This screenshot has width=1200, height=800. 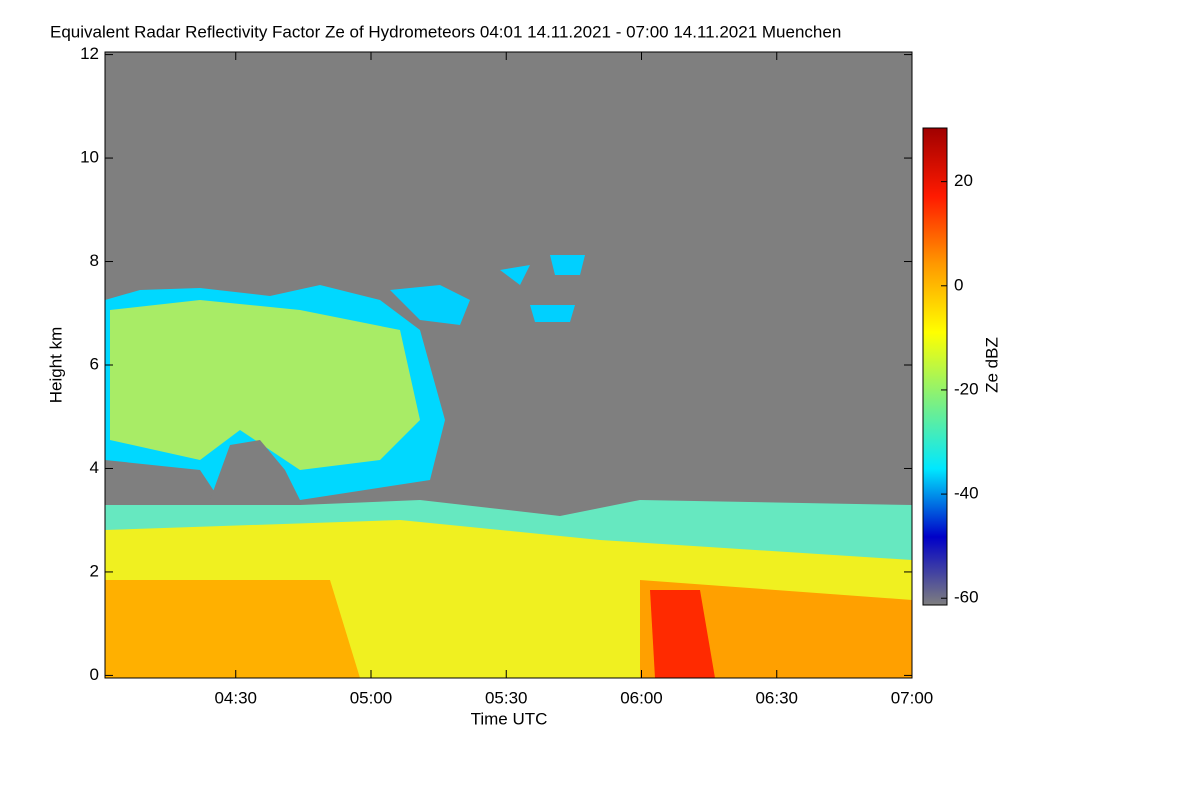 What do you see at coordinates (966, 493) in the screenshot?
I see `colorbar-tick-label: -40` at bounding box center [966, 493].